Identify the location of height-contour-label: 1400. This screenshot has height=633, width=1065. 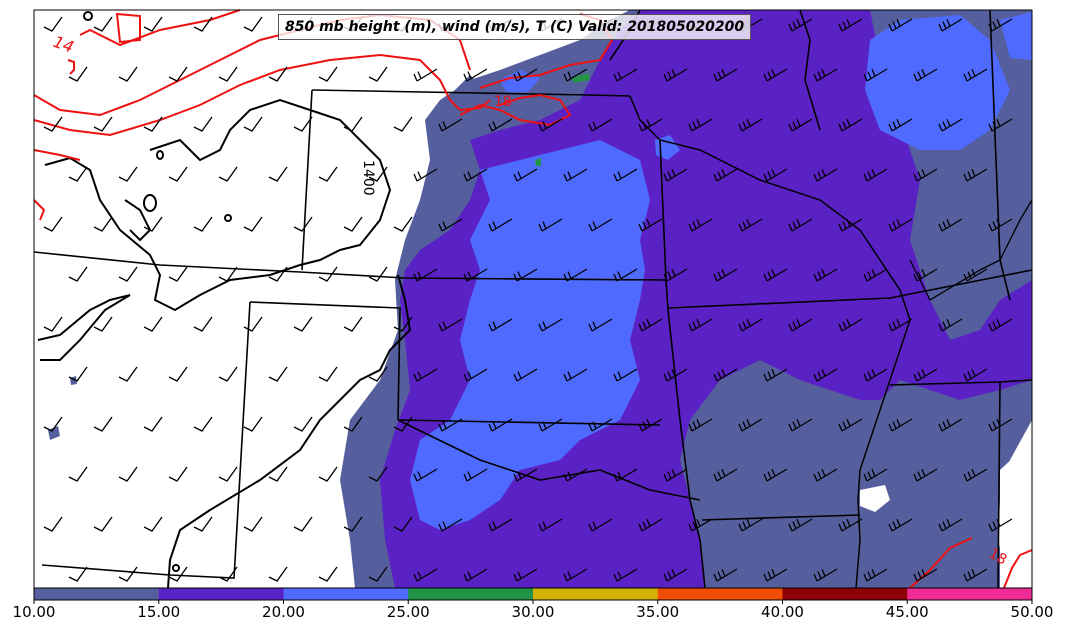
(368, 178).